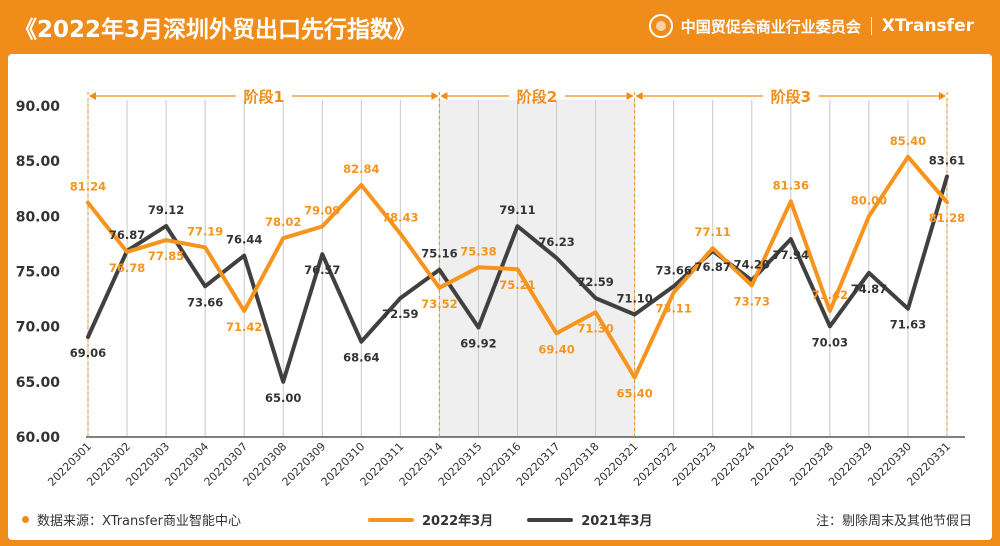  What do you see at coordinates (517, 210) in the screenshot?
I see `data-label-2021: 79.11` at bounding box center [517, 210].